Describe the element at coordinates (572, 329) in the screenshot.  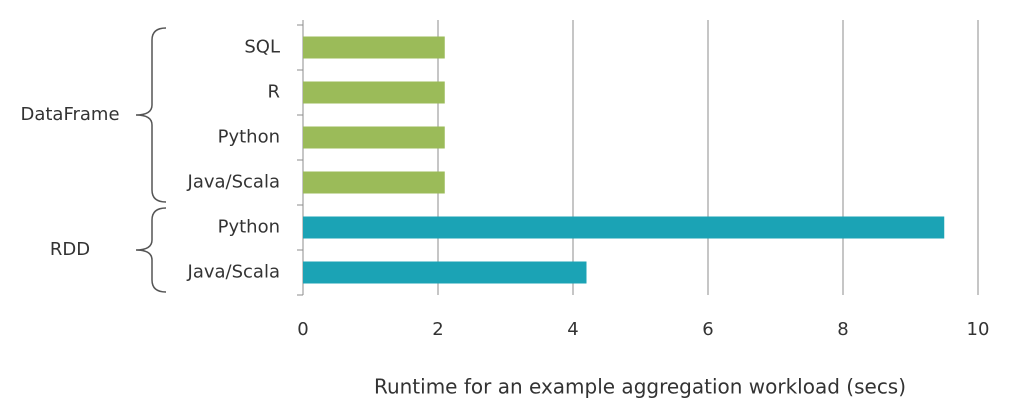
I see `x-tick-label: 4` at that location.